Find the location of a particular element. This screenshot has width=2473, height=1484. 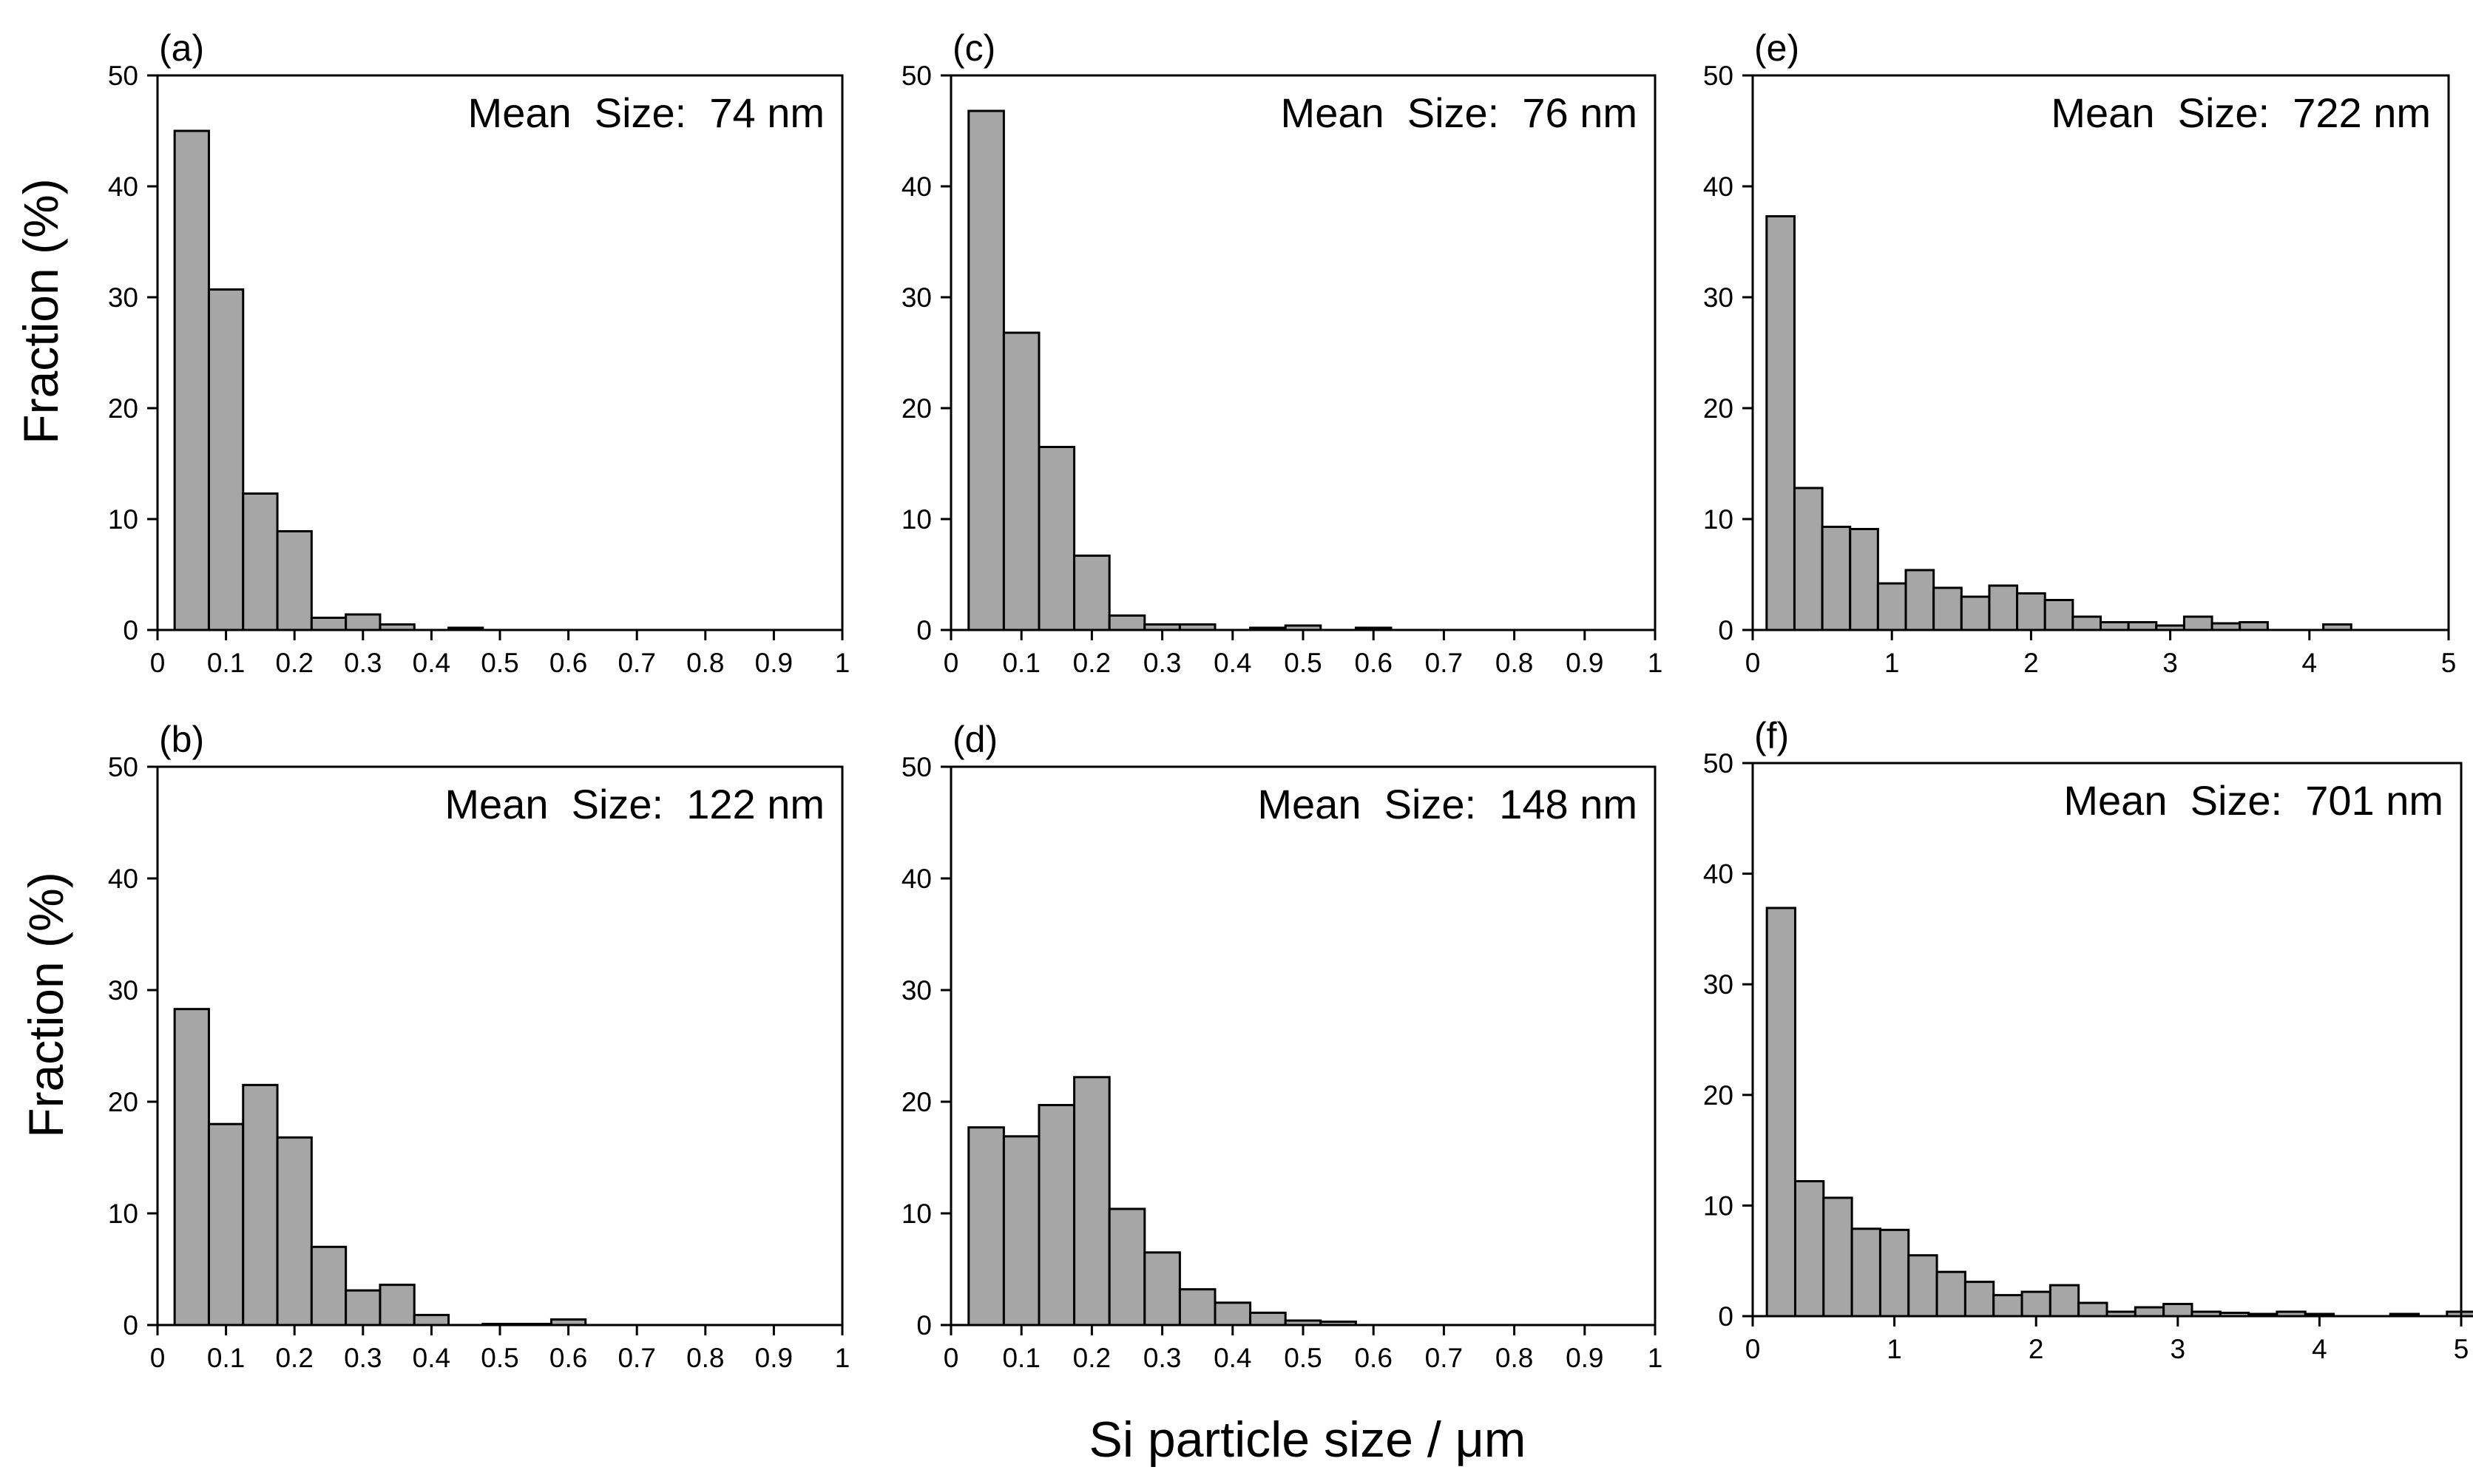

x-tick-label-f-2: 2 is located at coordinates (2036, 1349).